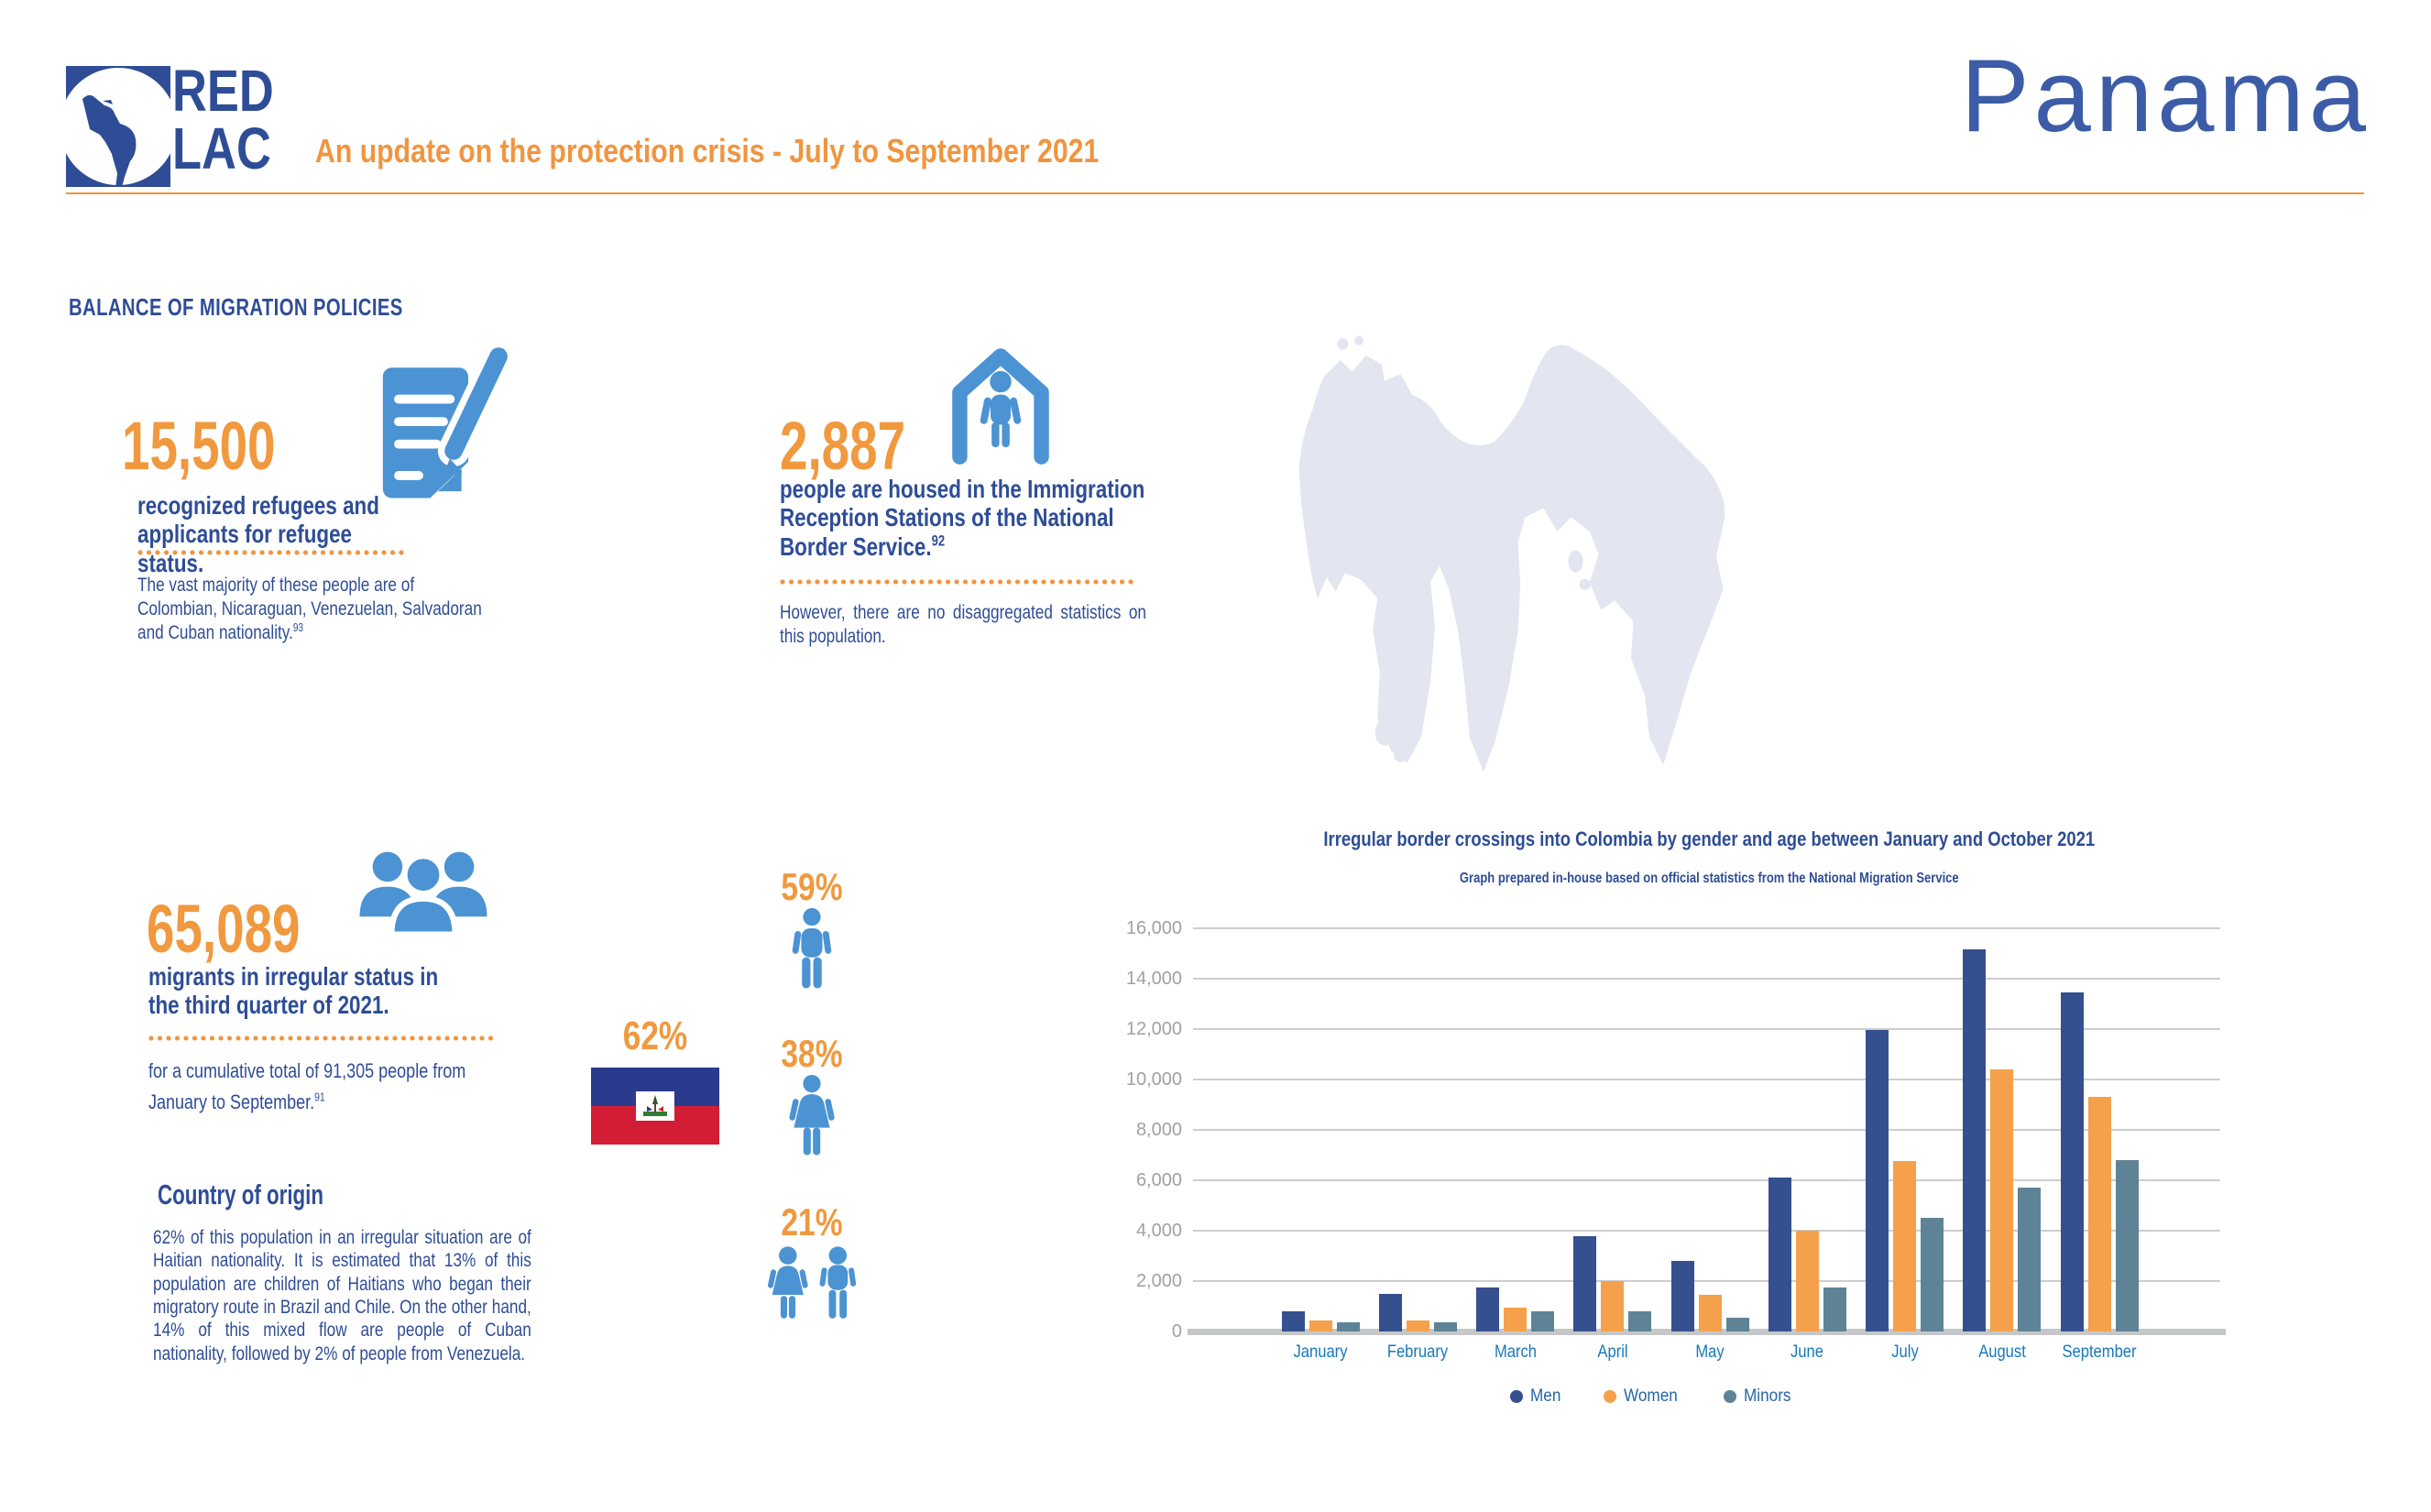 This screenshot has width=2431, height=1512. Describe the element at coordinates (1904, 1246) in the screenshot. I see `bar-july-women` at that location.